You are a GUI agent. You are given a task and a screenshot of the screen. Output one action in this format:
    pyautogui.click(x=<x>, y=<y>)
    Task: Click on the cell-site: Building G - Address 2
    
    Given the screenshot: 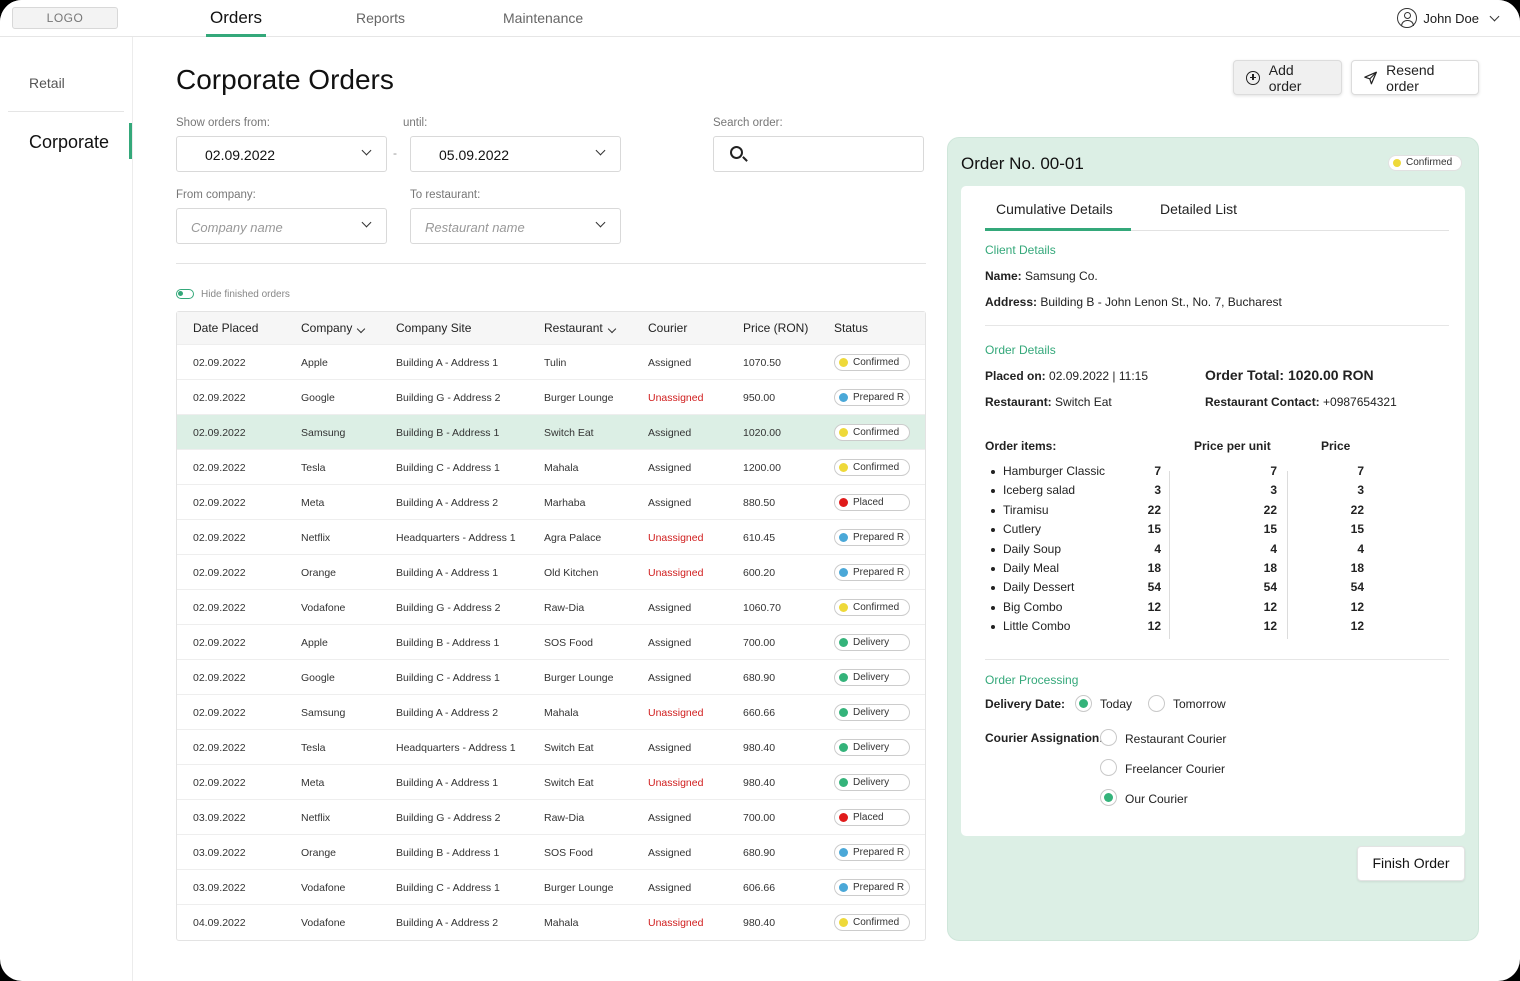 What is the action you would take?
    pyautogui.click(x=448, y=818)
    